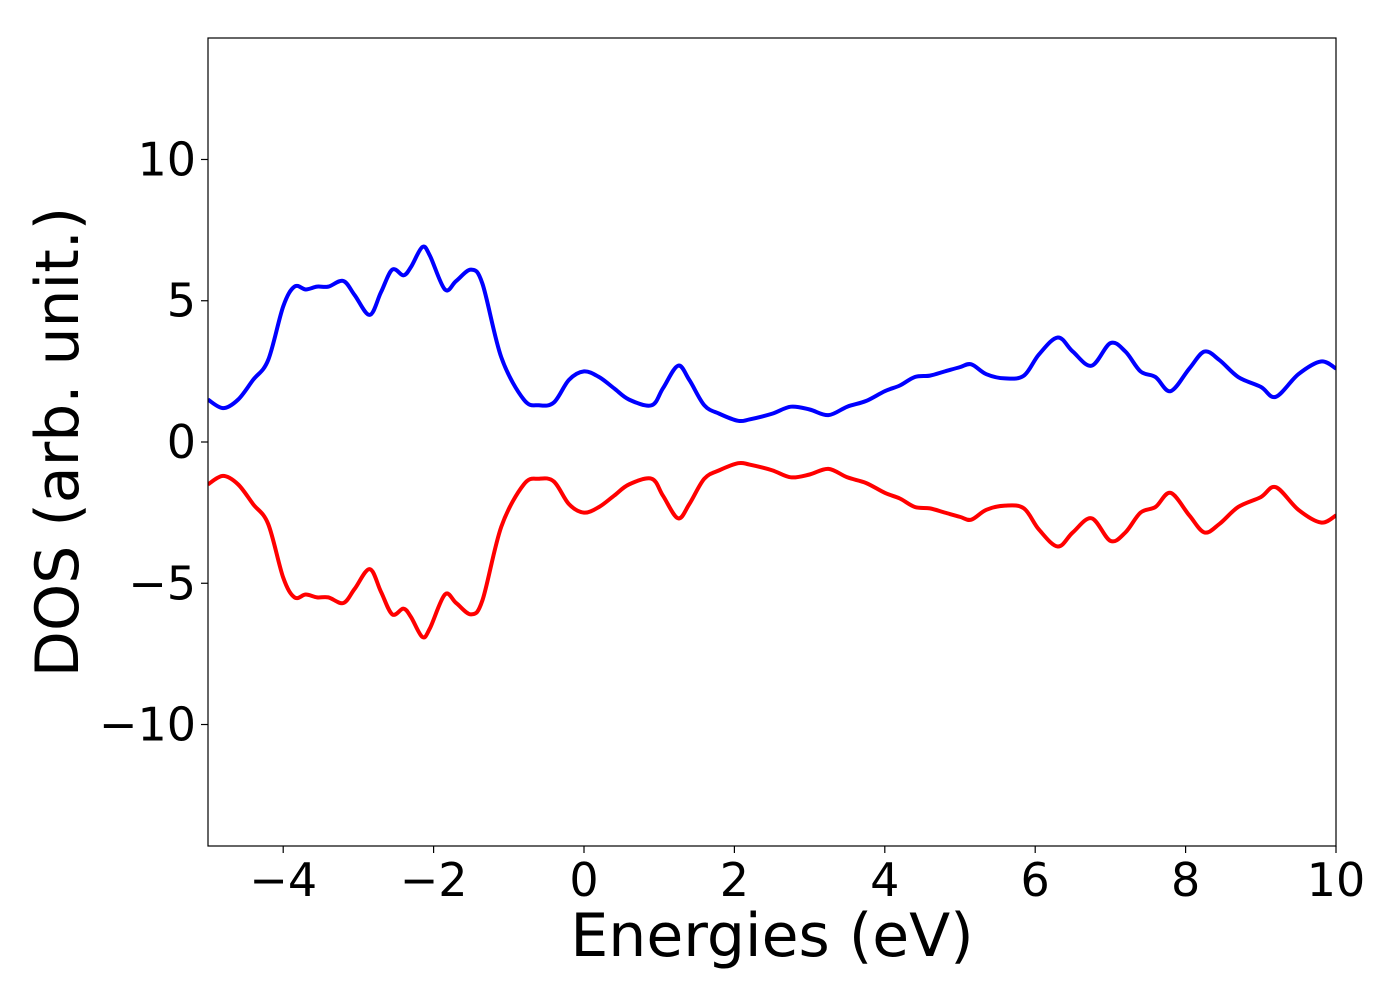  What do you see at coordinates (166, 159) in the screenshot?
I see `y-tick-label: 10` at bounding box center [166, 159].